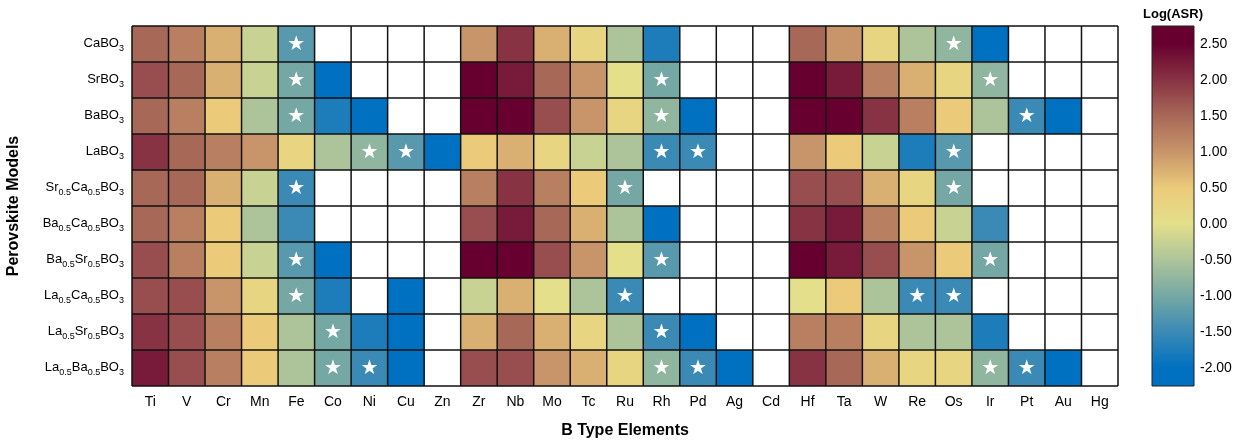 The image size is (1250, 442). What do you see at coordinates (953, 401) in the screenshot?
I see `x-tick-label: Os` at bounding box center [953, 401].